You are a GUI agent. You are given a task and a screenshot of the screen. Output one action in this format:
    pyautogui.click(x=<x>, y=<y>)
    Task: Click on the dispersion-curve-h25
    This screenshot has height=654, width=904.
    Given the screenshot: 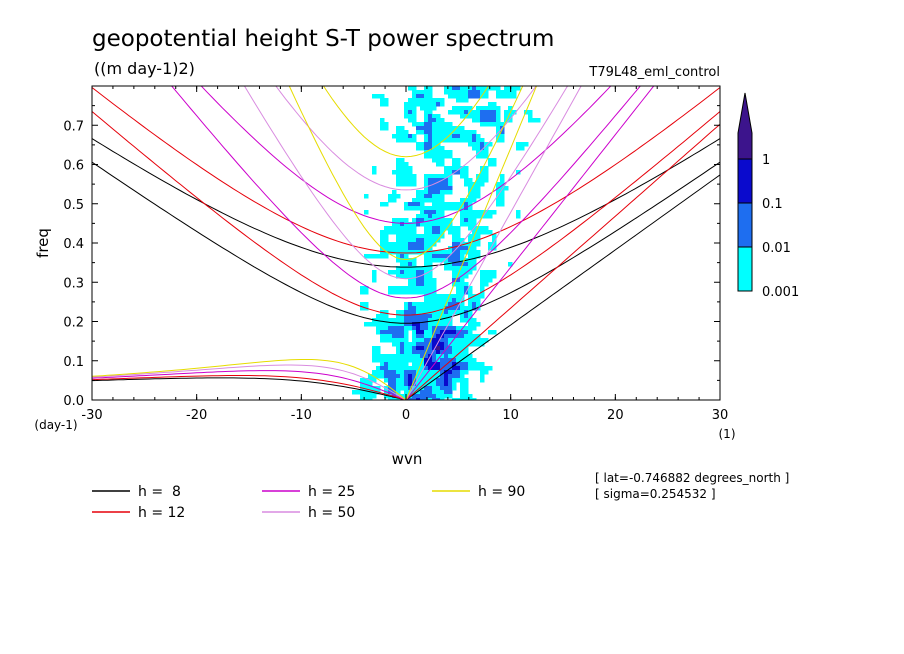 What is the action you would take?
    pyautogui.click(x=406, y=155)
    